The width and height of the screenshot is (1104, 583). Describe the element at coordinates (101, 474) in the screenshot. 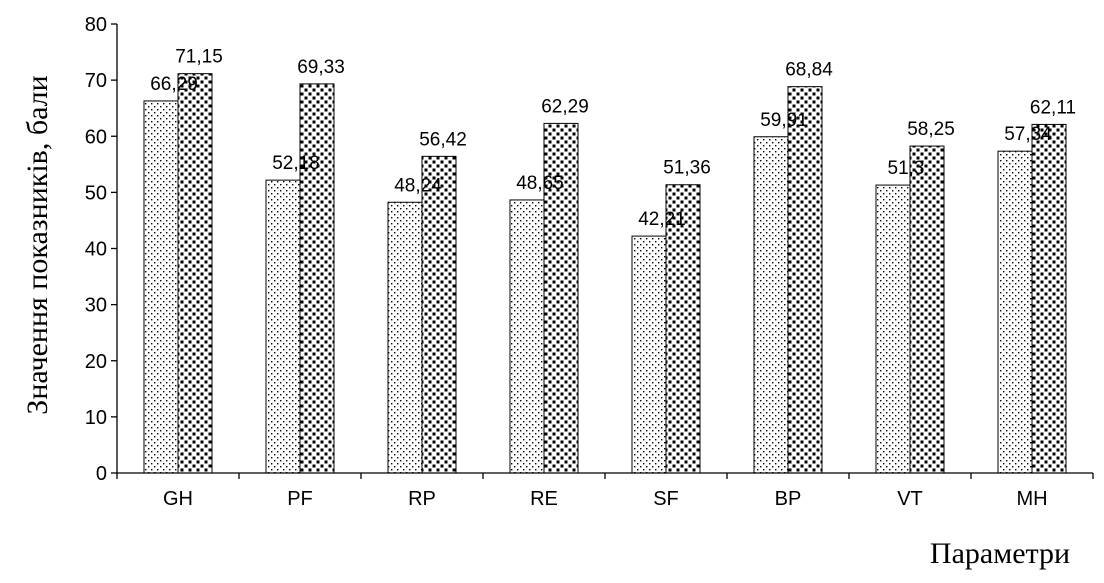

I see `y-tick-label: 0` at that location.